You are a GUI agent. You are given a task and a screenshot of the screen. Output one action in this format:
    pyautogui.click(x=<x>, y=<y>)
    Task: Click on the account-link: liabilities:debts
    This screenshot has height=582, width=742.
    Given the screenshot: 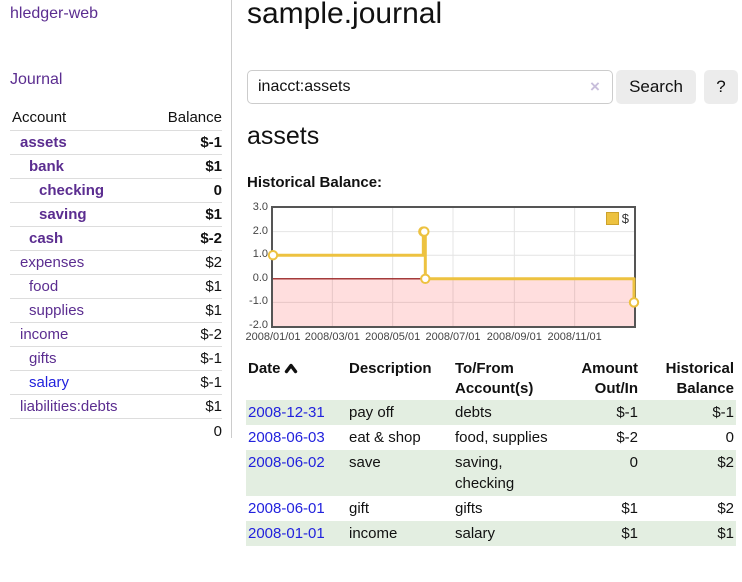 What is the action you would take?
    pyautogui.click(x=69, y=406)
    